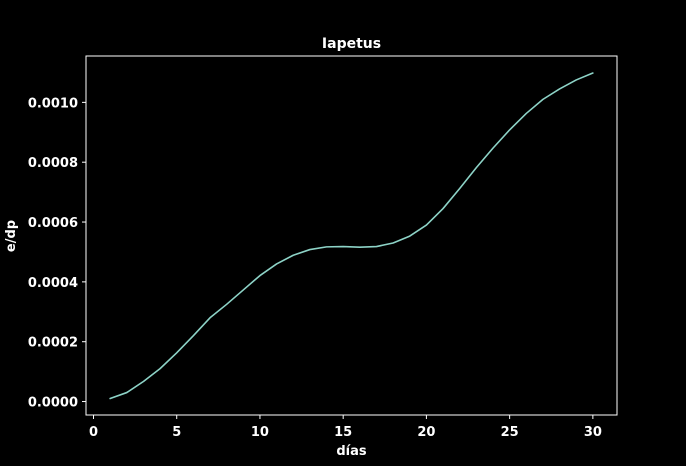 The image size is (686, 466). What do you see at coordinates (57, 253) in the screenshot?
I see `y-axis-ticks: 0.0000 0.0002 0.0004 0.0006 0.0008 0.0010` at bounding box center [57, 253].